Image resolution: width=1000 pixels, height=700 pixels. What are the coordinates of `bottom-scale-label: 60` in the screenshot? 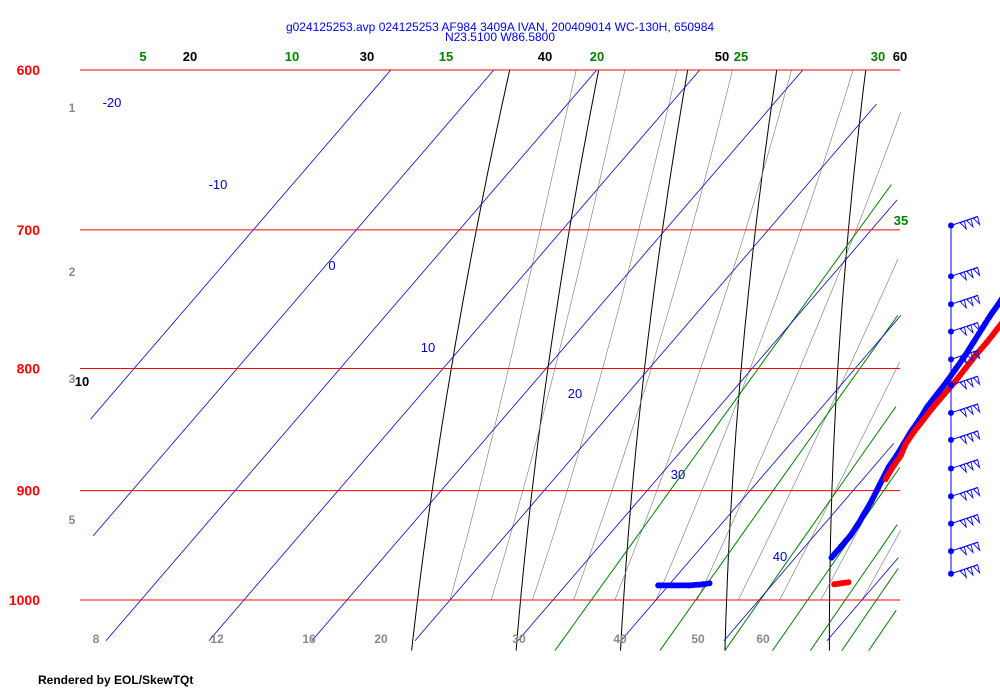 It's located at (763, 639).